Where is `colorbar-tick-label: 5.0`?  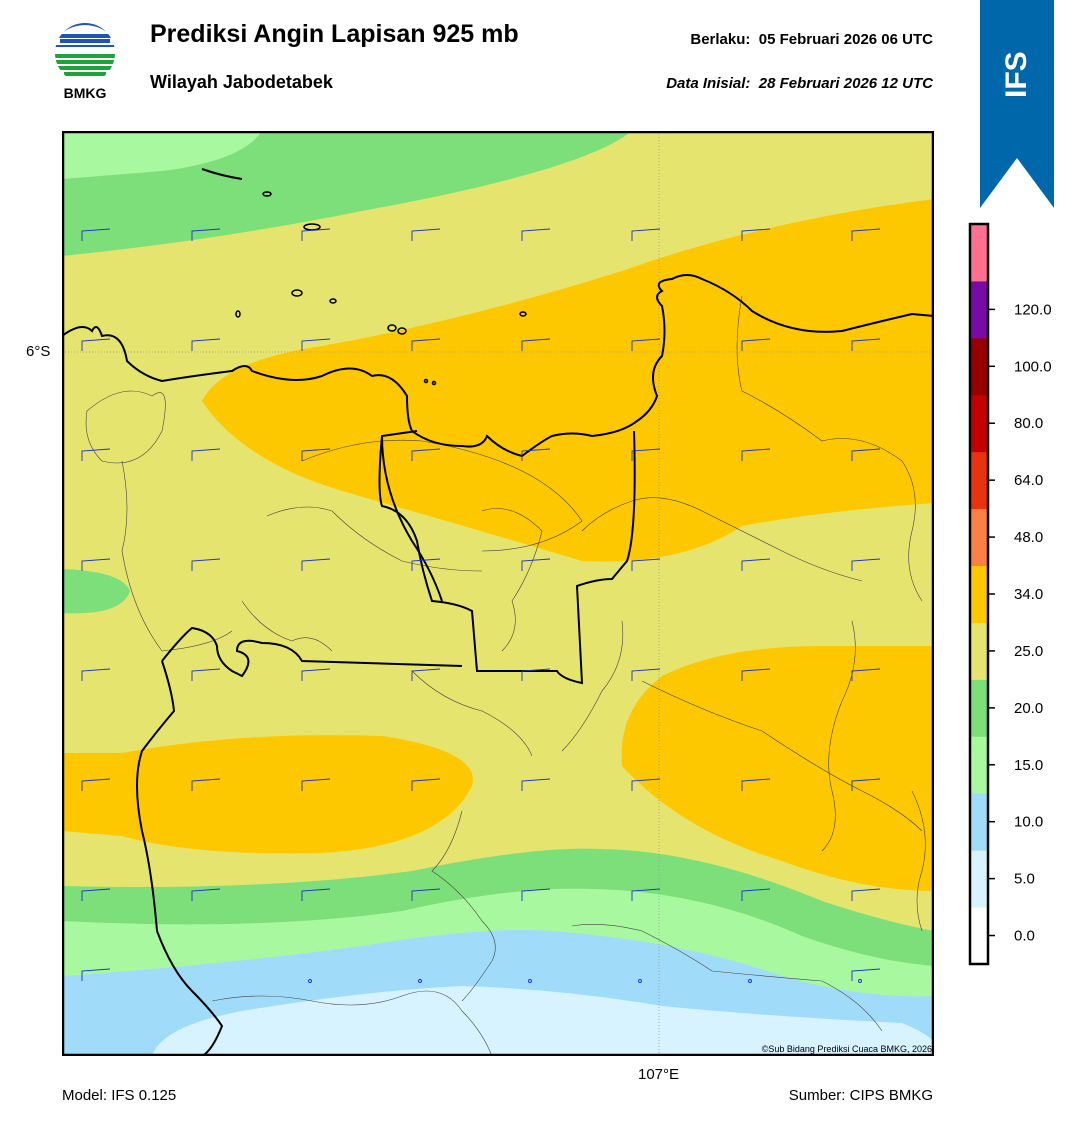 colorbar-tick-label: 5.0 is located at coordinates (1024, 879).